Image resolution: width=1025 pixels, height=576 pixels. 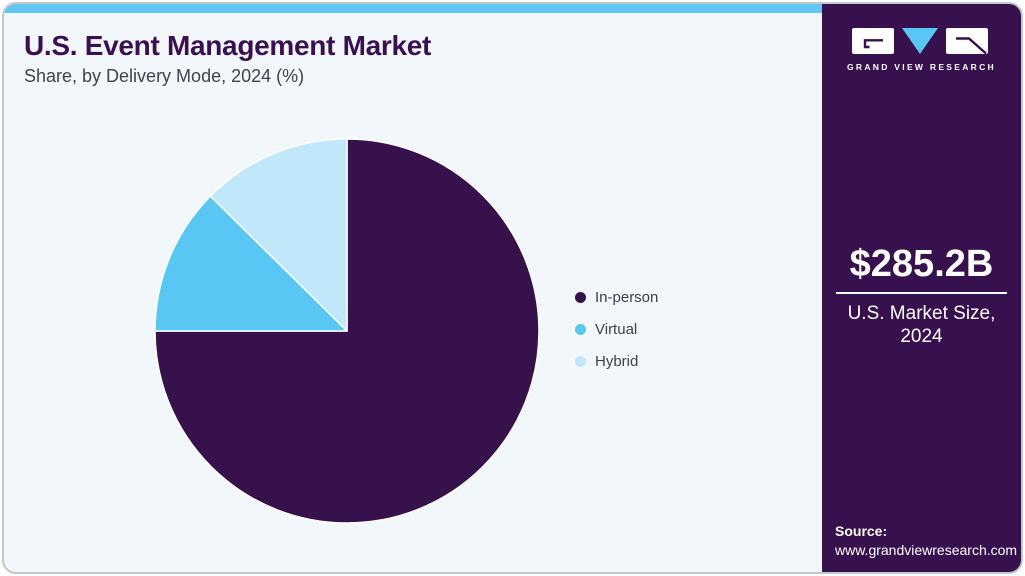 I want to click on chart-legend: In-person Virtual Hybrid, so click(x=616, y=335).